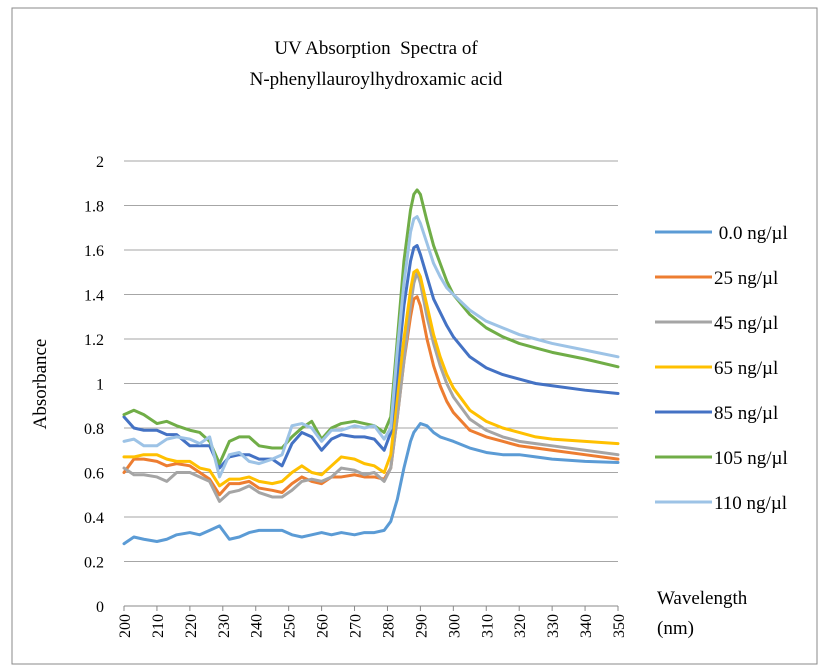 Image resolution: width=826 pixels, height=669 pixels. I want to click on y-tick-label: 0.2, so click(94, 563).